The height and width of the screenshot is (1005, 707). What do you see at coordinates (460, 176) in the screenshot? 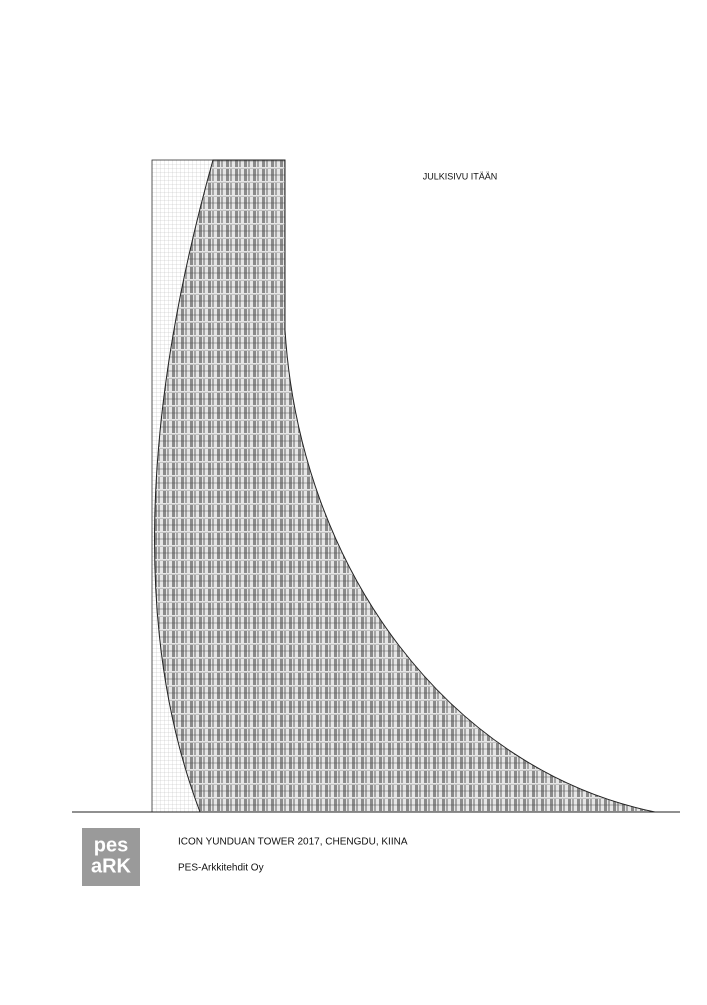
I see `drawing-title: JULKISIVU ITÄÄN` at bounding box center [460, 176].